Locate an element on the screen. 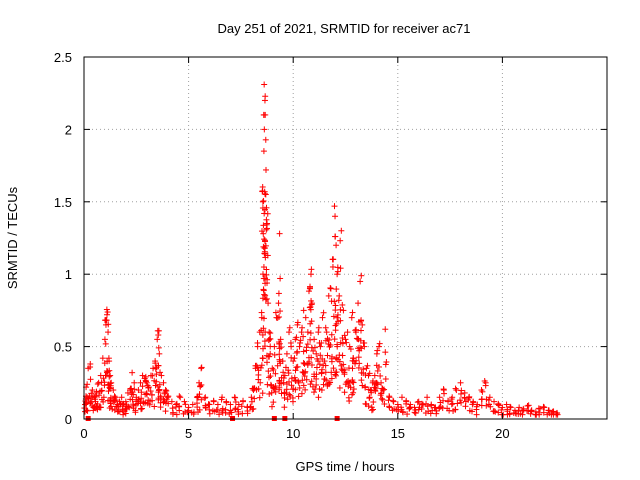 This screenshot has height=480, width=640. y-tick-label: 0.5 is located at coordinates (63, 347).